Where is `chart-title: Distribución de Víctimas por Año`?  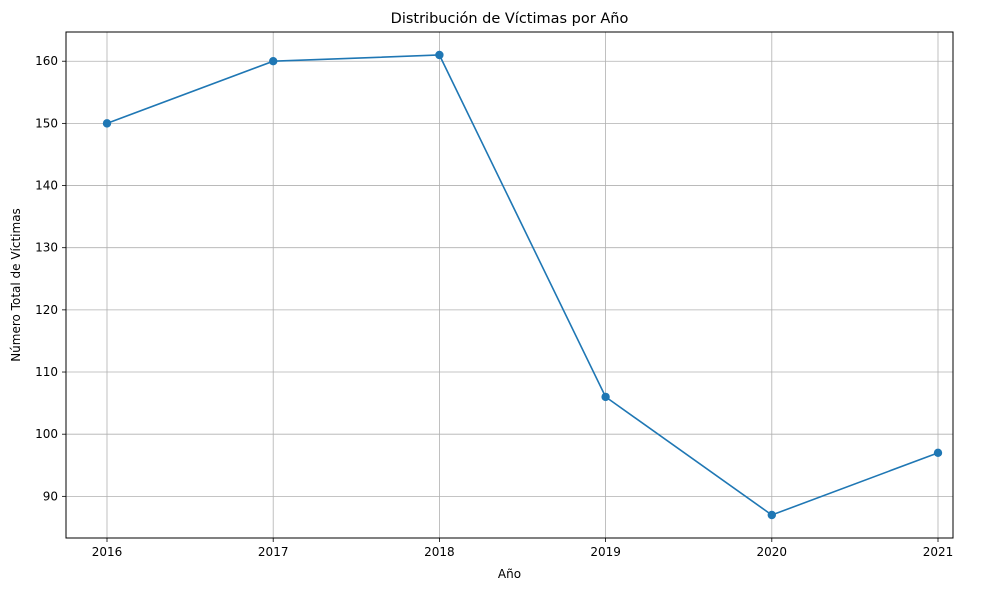
chart-title: Distribución de Víctimas por Año is located at coordinates (510, 19).